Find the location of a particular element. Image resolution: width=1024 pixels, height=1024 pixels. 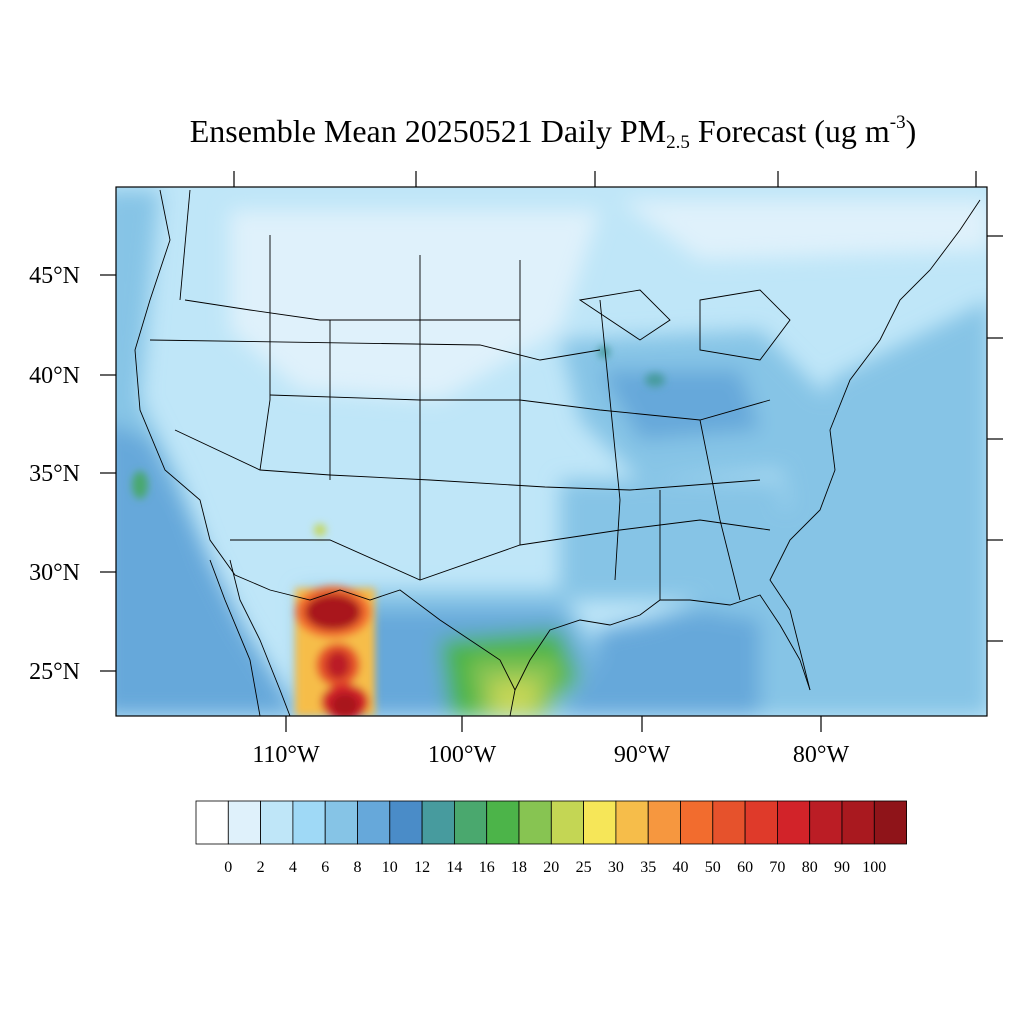

colorbar-label: 6 is located at coordinates (325, 867).